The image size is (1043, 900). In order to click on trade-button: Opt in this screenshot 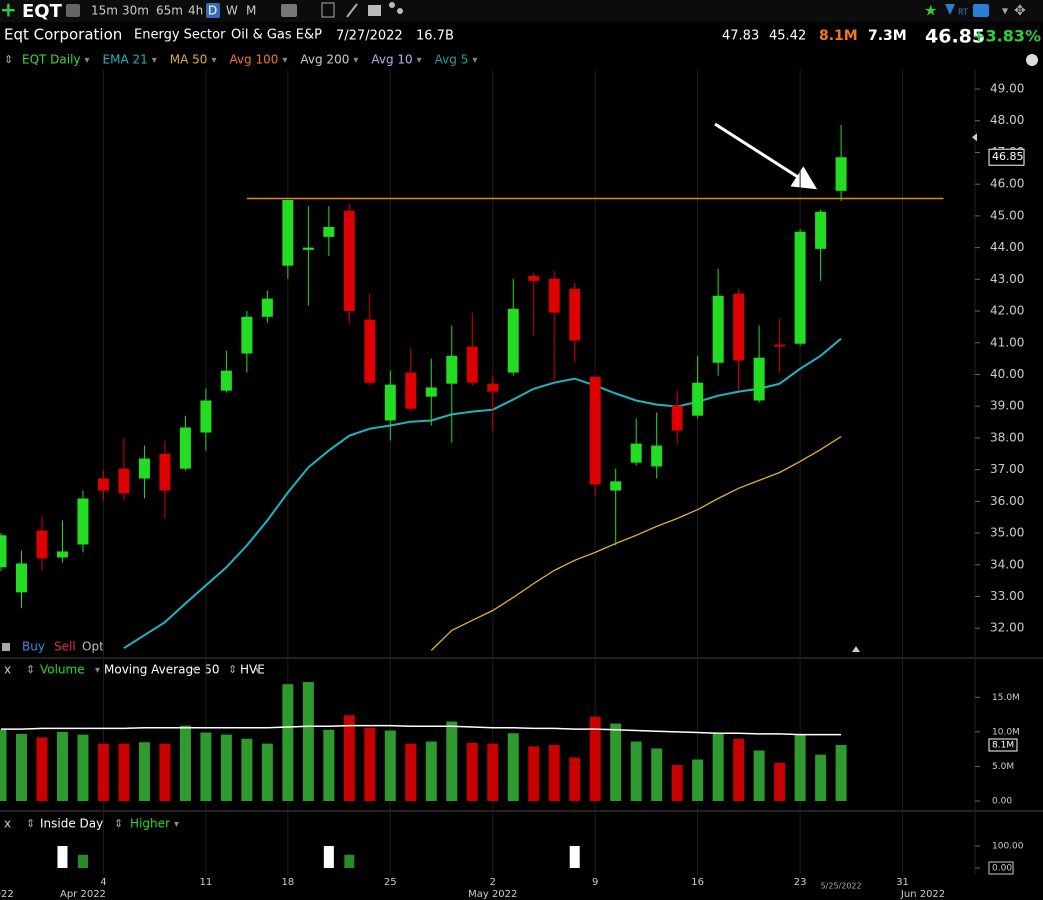, I will do `click(93, 647)`.